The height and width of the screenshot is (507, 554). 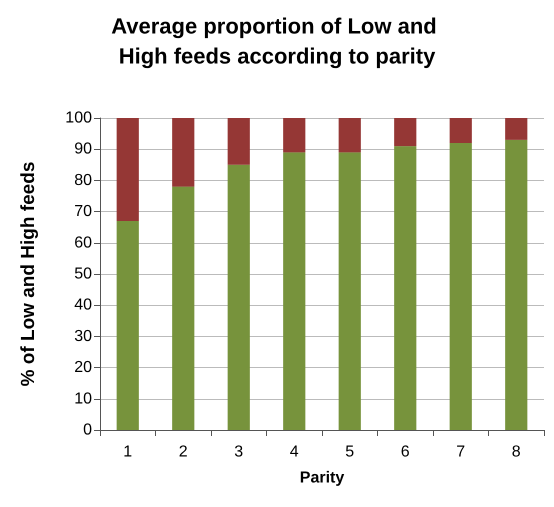 What do you see at coordinates (322, 478) in the screenshot?
I see `x-axis-title: Parity` at bounding box center [322, 478].